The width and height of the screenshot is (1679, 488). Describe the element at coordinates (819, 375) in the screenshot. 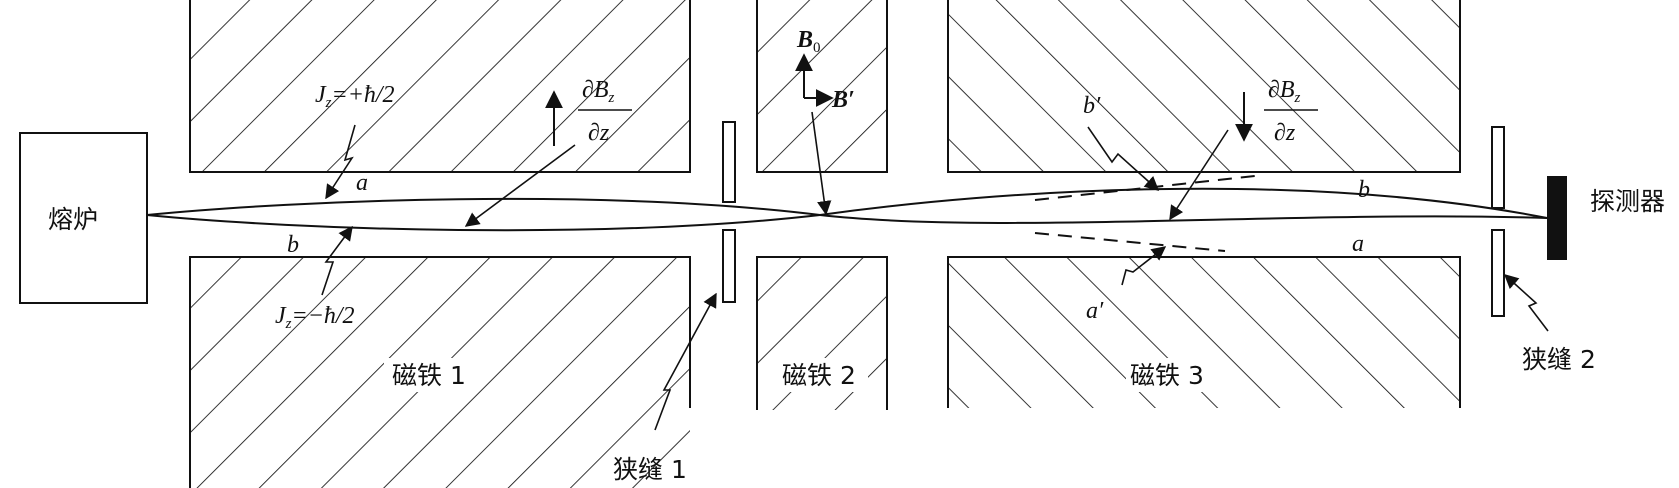

I see `magnet-2-label: 磁铁 2` at that location.